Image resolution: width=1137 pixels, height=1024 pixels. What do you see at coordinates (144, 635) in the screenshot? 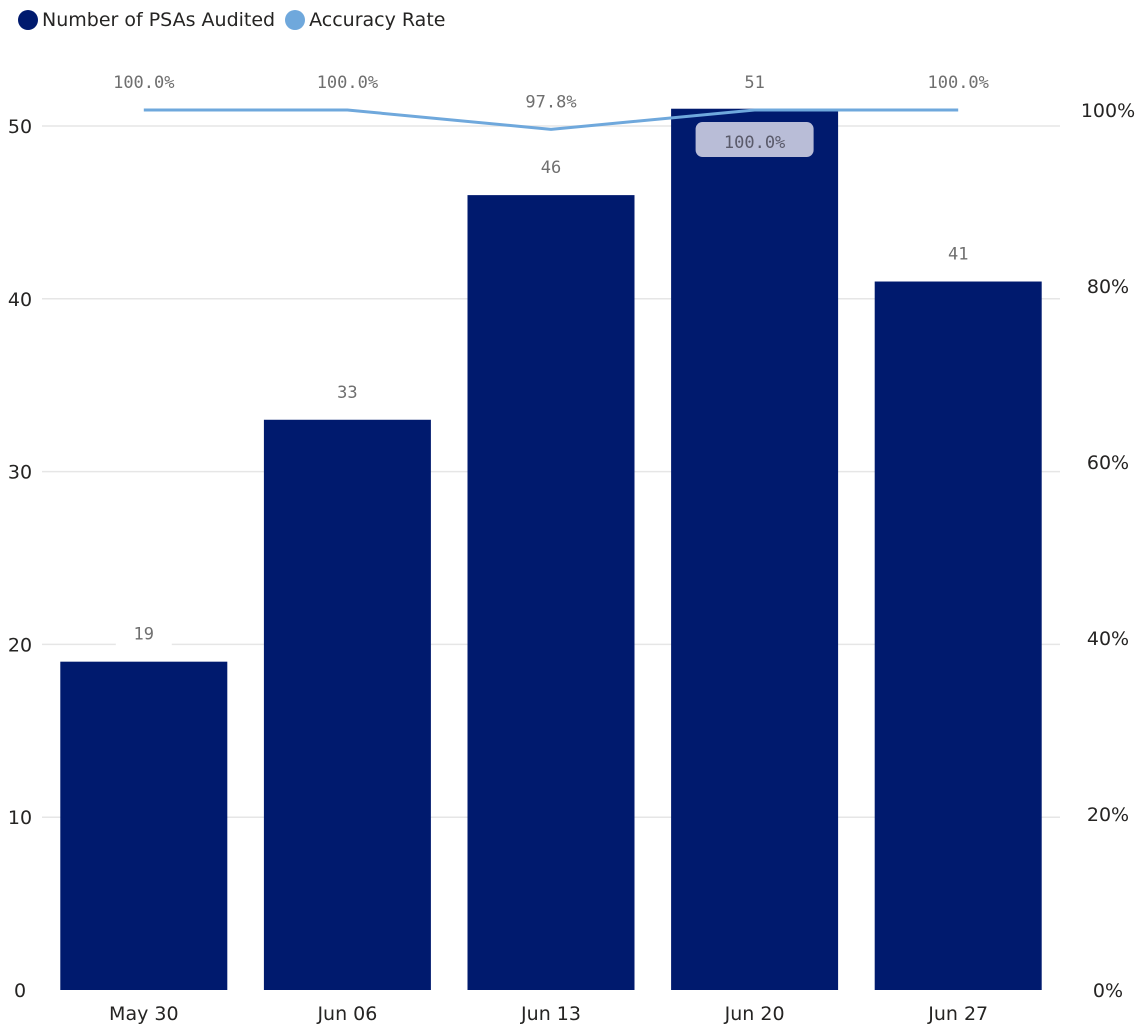
I see `bar-data-label: 19` at bounding box center [144, 635].